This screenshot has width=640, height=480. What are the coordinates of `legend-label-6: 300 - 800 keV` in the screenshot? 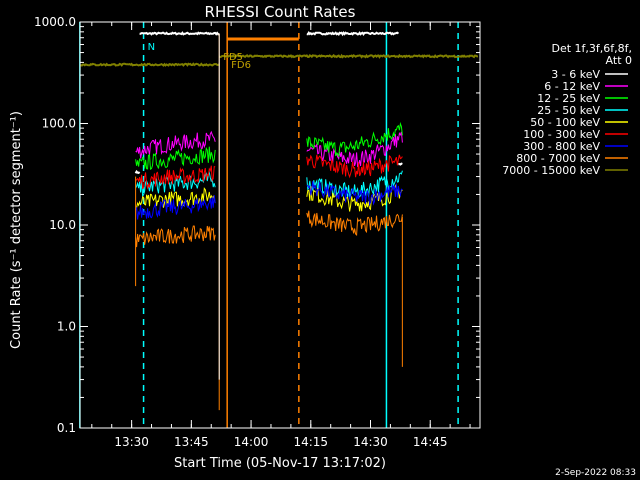 It's located at (561, 146).